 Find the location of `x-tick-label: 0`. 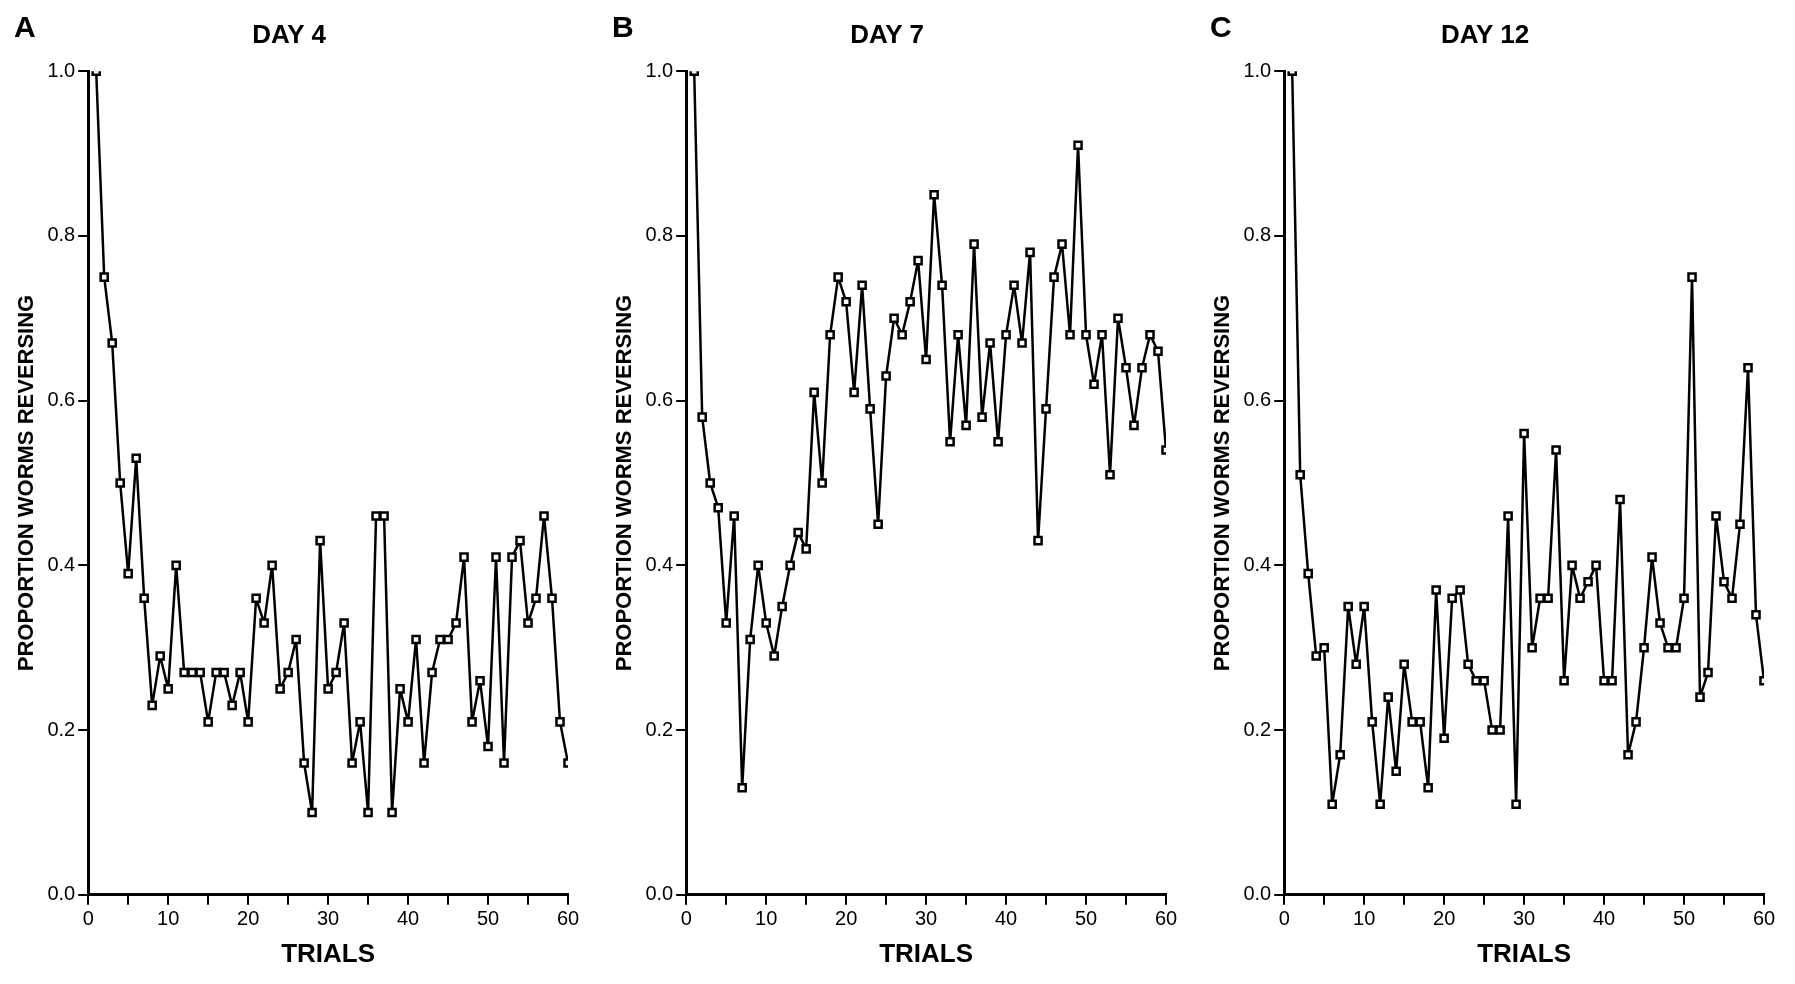

x-tick-label: 0 is located at coordinates (1284, 918).